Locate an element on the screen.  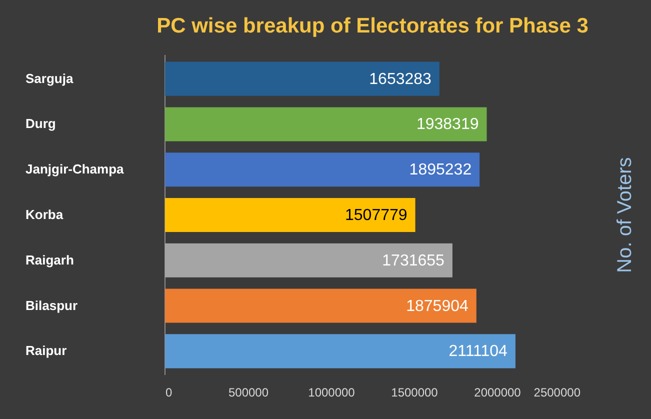
data-label: 1938319 is located at coordinates (447, 125).